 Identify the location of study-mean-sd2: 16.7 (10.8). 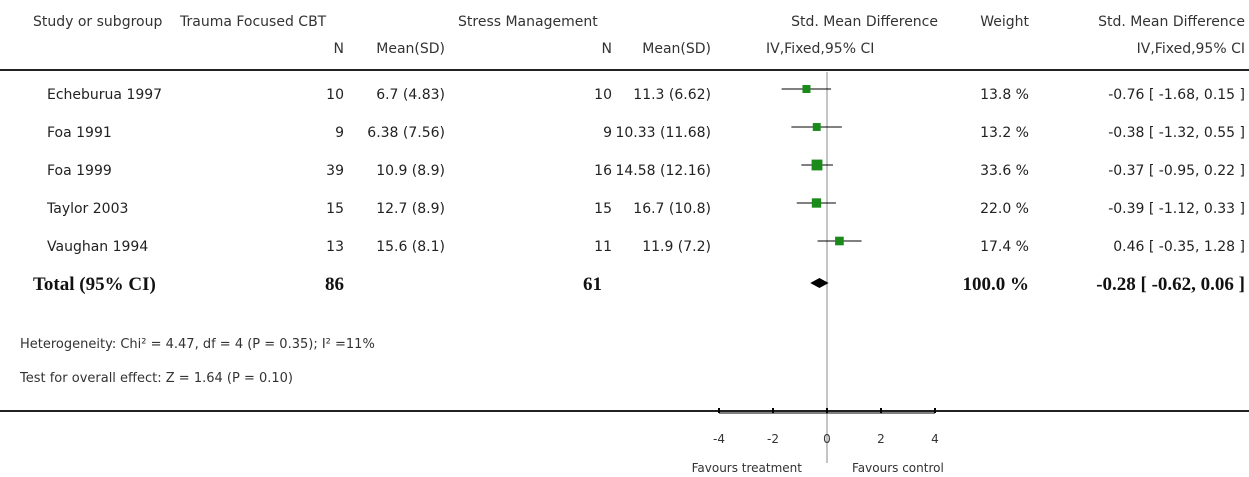
(672, 209).